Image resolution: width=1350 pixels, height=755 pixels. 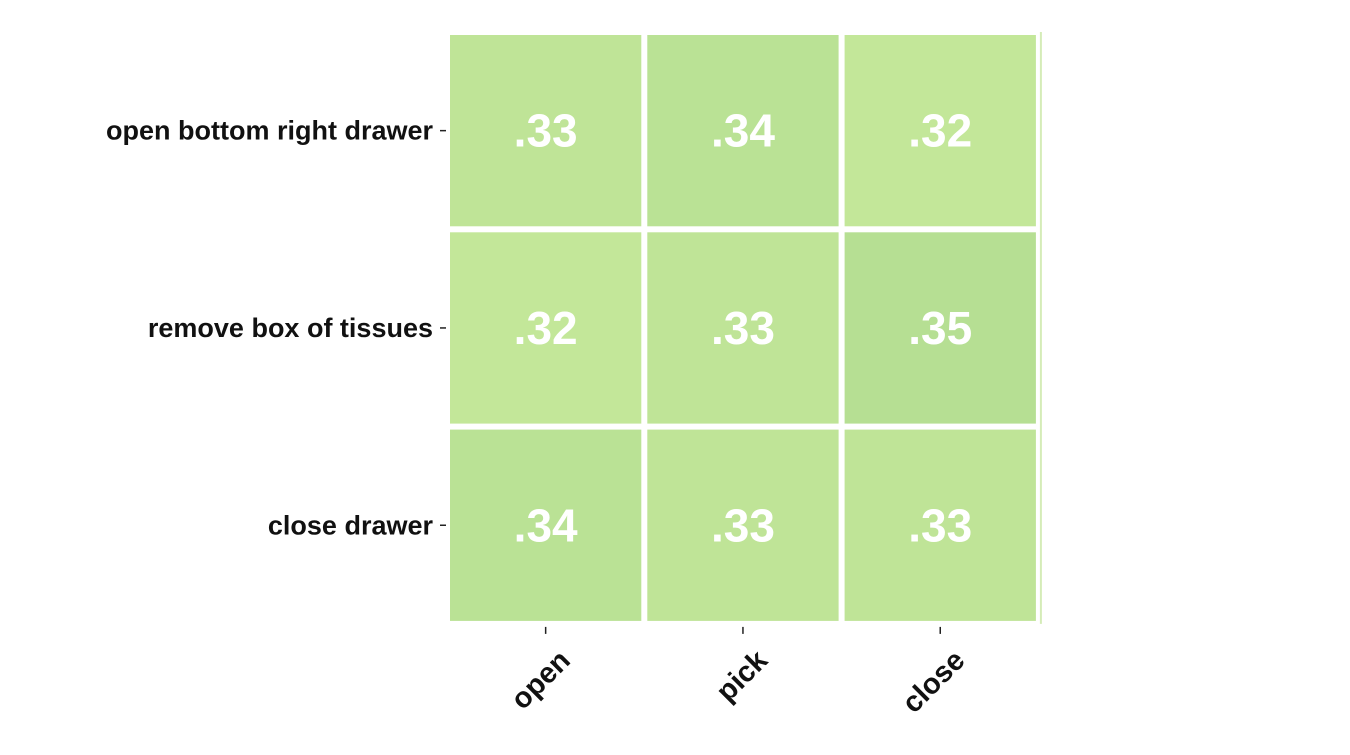 What do you see at coordinates (290, 328) in the screenshot?
I see `y-tick-label: remove box of tissues` at bounding box center [290, 328].